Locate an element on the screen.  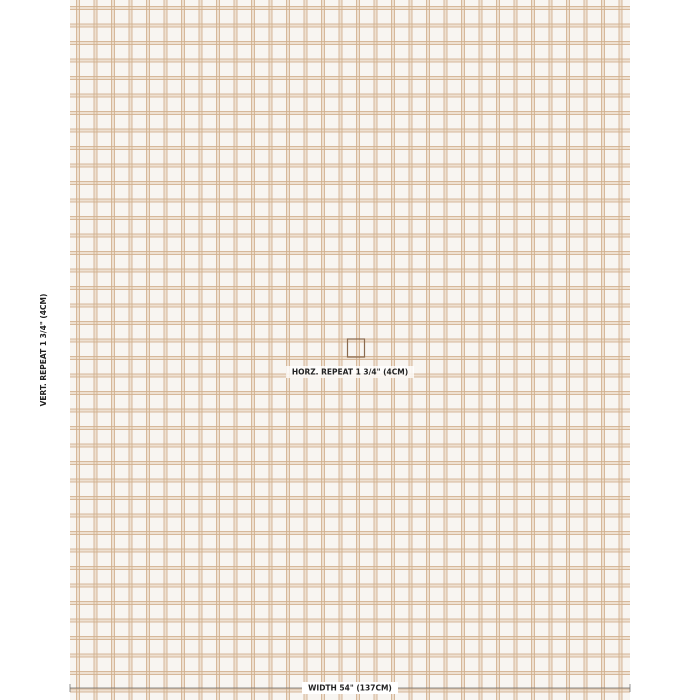
horizontal-repeat-label: HORZ. REPEAT 1 3/4" (4CM) is located at coordinates (350, 372).